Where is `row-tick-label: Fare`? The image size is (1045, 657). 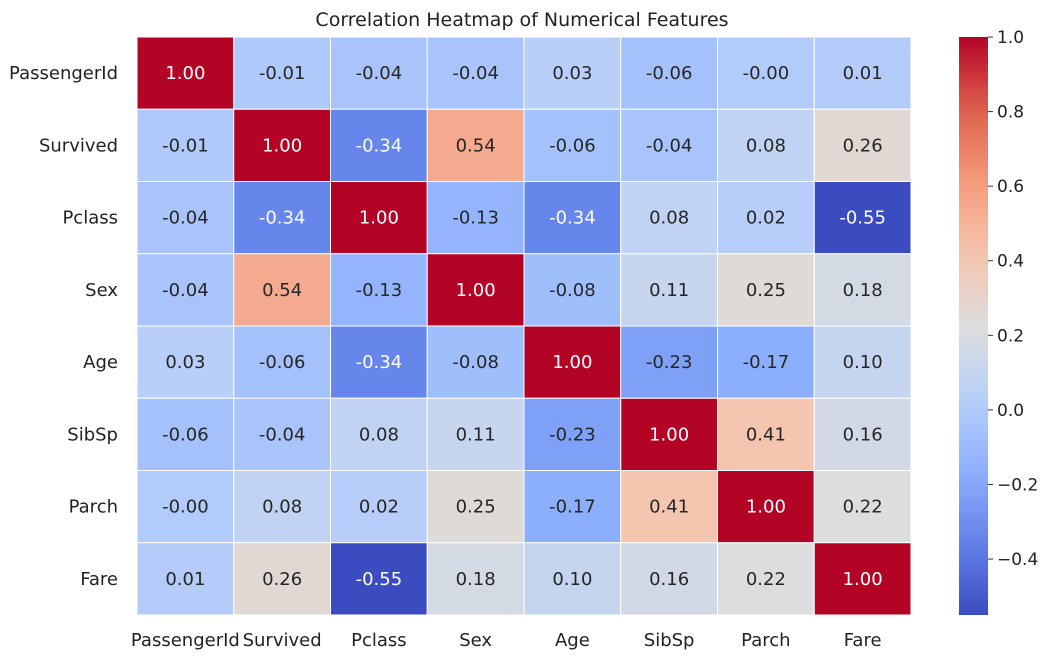 row-tick-label: Fare is located at coordinates (99, 579).